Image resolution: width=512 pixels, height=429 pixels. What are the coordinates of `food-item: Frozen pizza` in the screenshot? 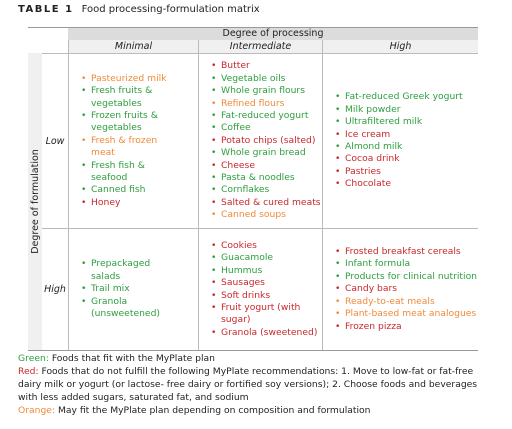 It's located at (406, 327).